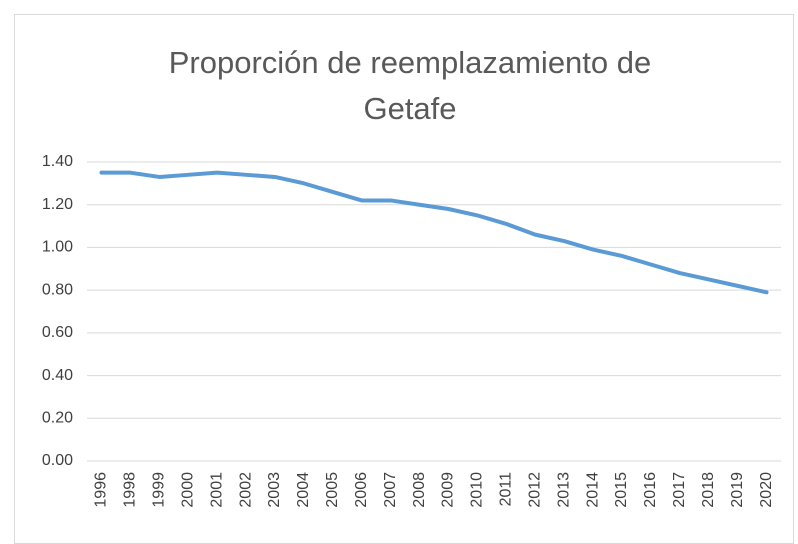 The width and height of the screenshot is (798, 544). I want to click on y-tick-label: 0.80, so click(57, 289).